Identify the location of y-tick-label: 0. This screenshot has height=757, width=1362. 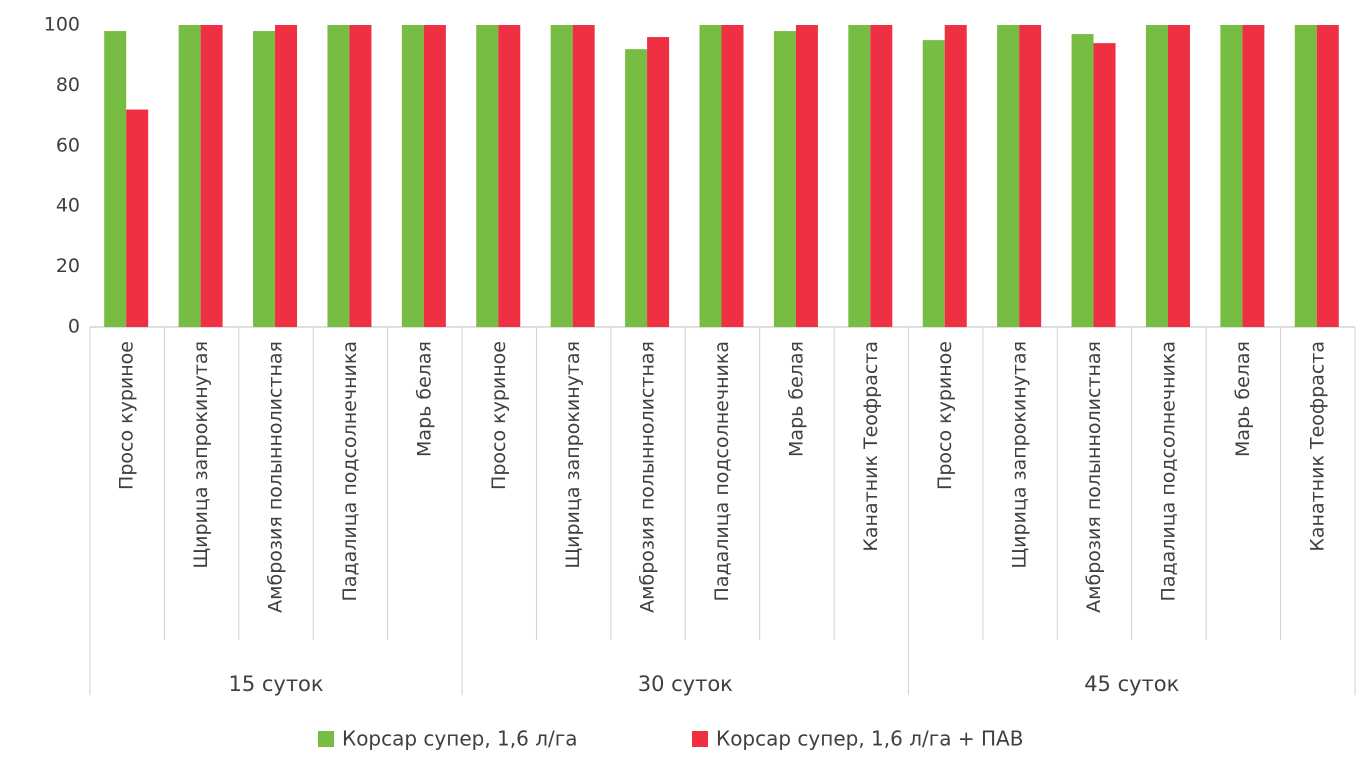
(74, 327).